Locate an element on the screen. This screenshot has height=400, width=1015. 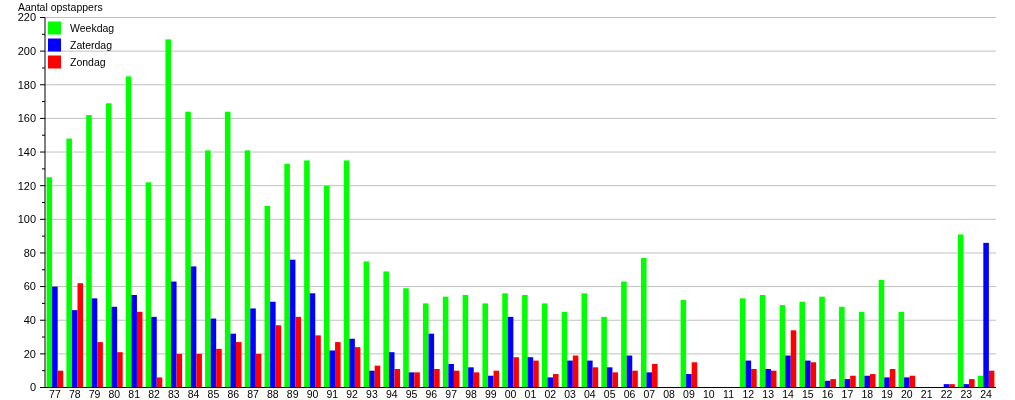
x-tick-label: 02 is located at coordinates (550, 394).